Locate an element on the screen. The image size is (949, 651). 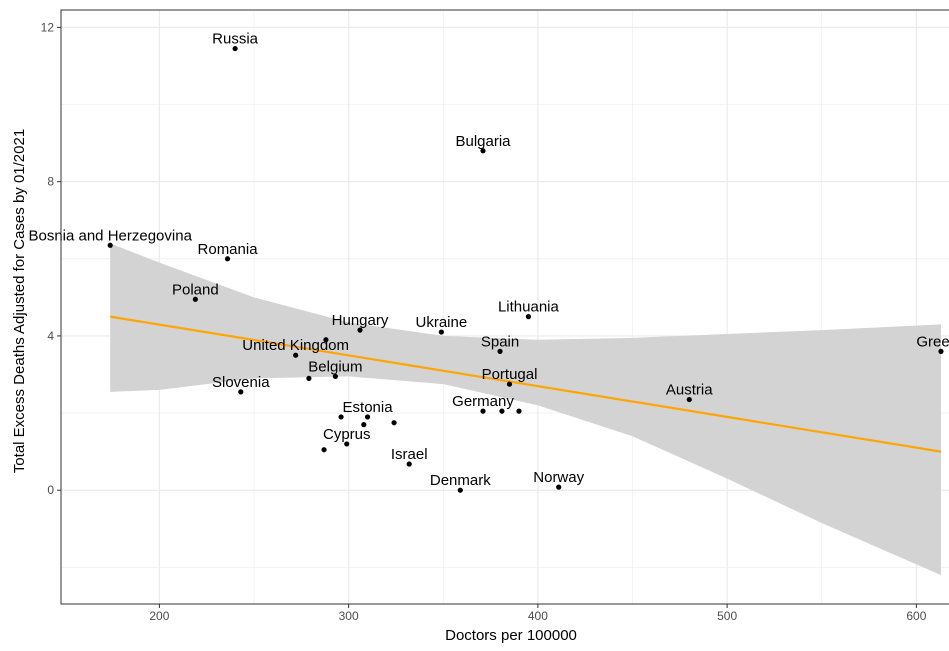
point-label: Bosnia and Herzegovina is located at coordinates (110, 235).